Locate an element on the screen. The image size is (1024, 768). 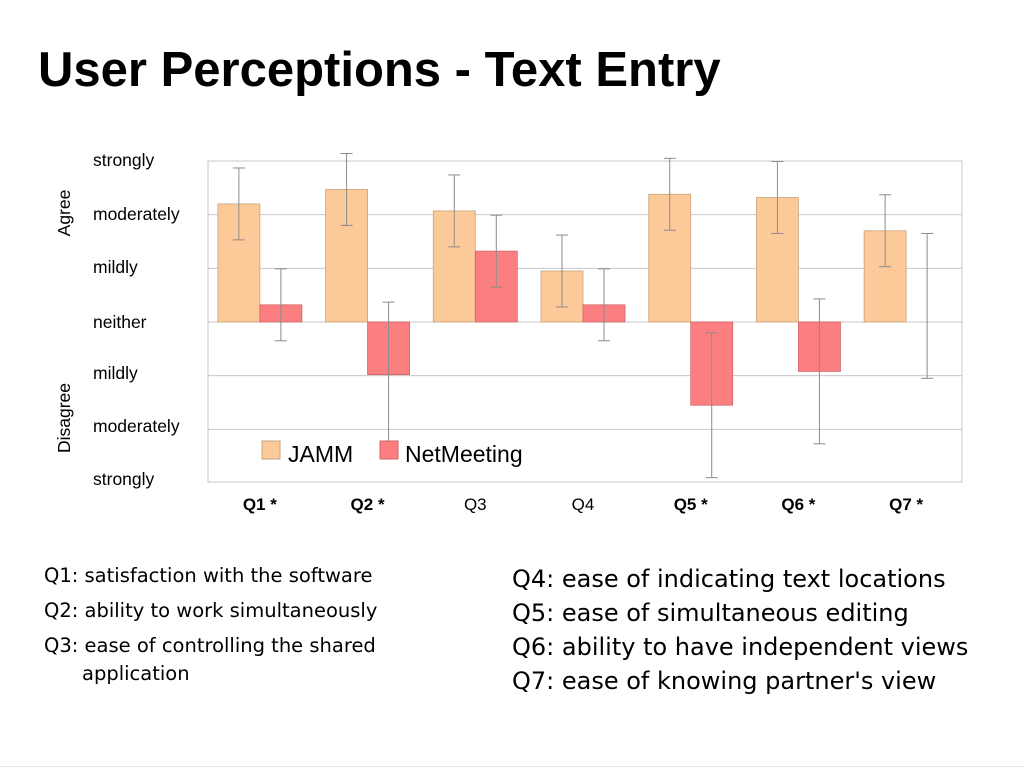
x-tick-label: Q6 * is located at coordinates (798, 504).